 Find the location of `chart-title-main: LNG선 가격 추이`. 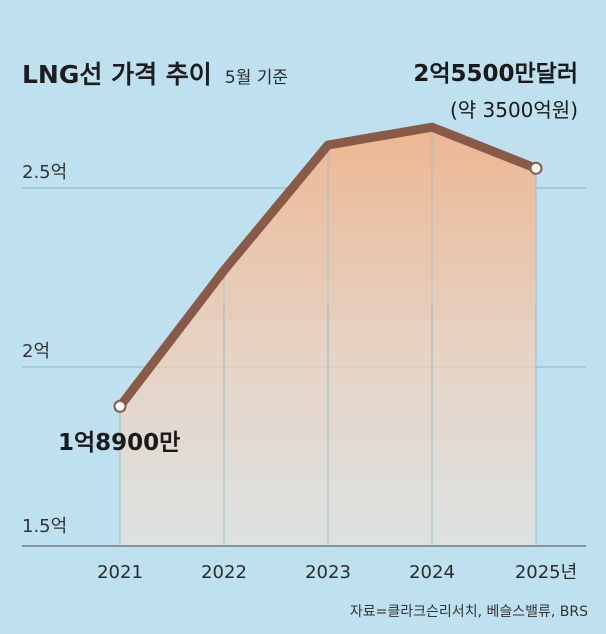

chart-title-main: LNG선 가격 추이 is located at coordinates (117, 74).